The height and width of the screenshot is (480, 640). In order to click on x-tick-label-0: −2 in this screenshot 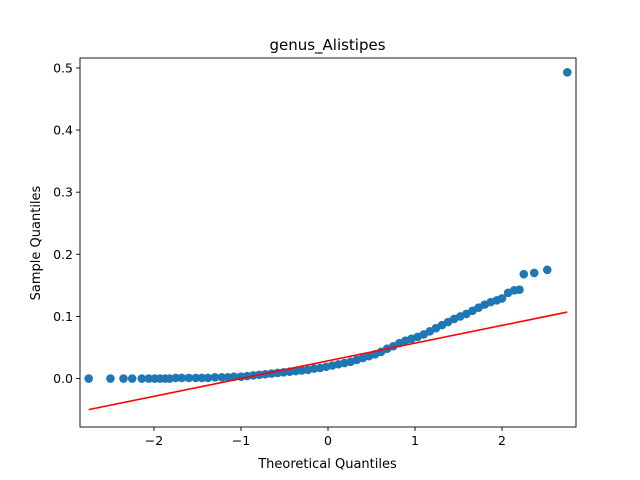, I will do `click(154, 440)`.